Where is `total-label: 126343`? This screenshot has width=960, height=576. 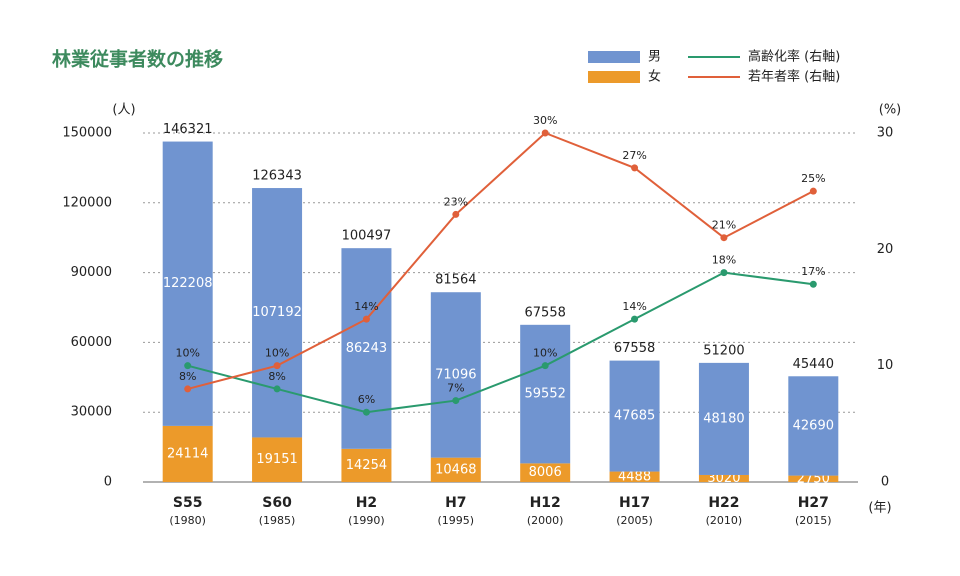
total-label: 126343 is located at coordinates (277, 176).